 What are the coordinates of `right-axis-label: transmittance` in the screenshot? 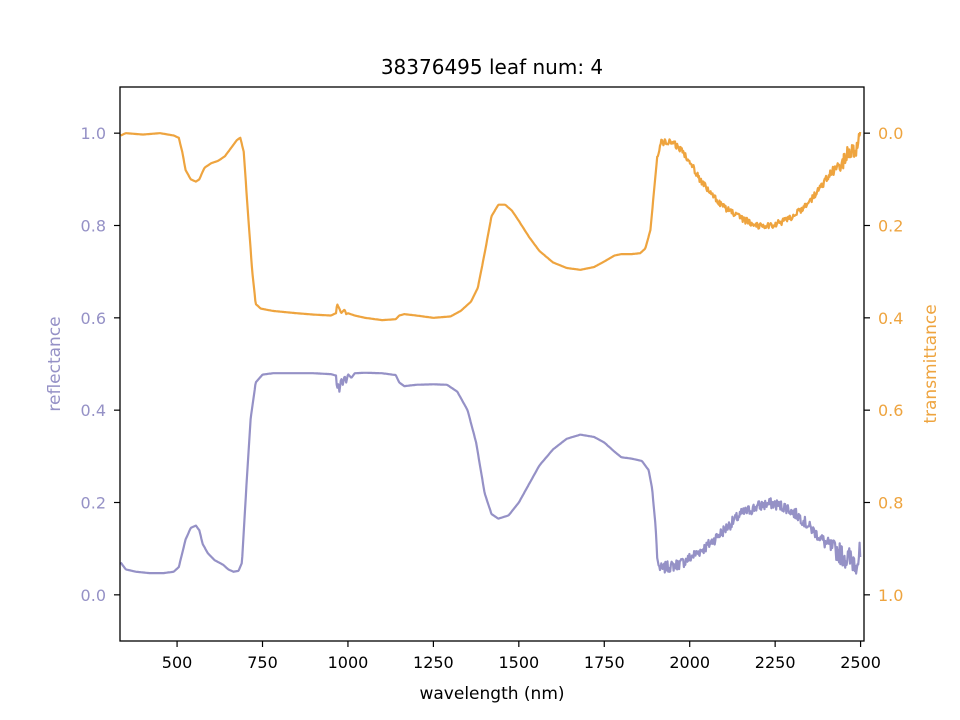 It's located at (931, 363).